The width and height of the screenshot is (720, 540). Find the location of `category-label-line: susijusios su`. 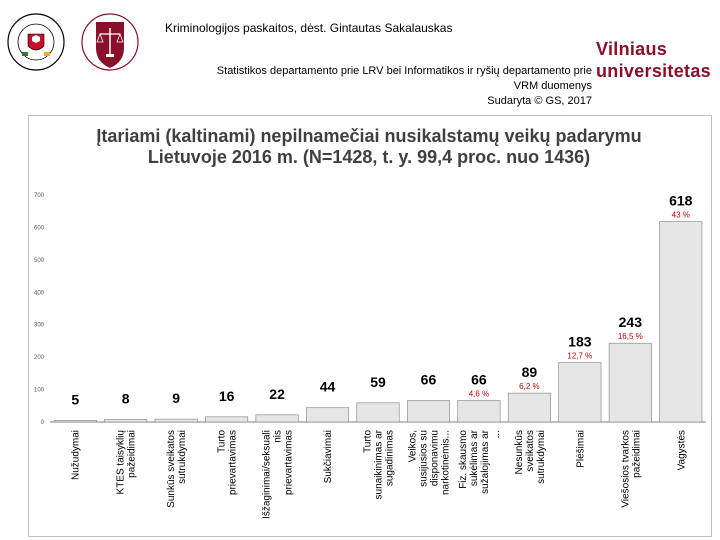

category-label-line: susijusios su is located at coordinates (423, 458).